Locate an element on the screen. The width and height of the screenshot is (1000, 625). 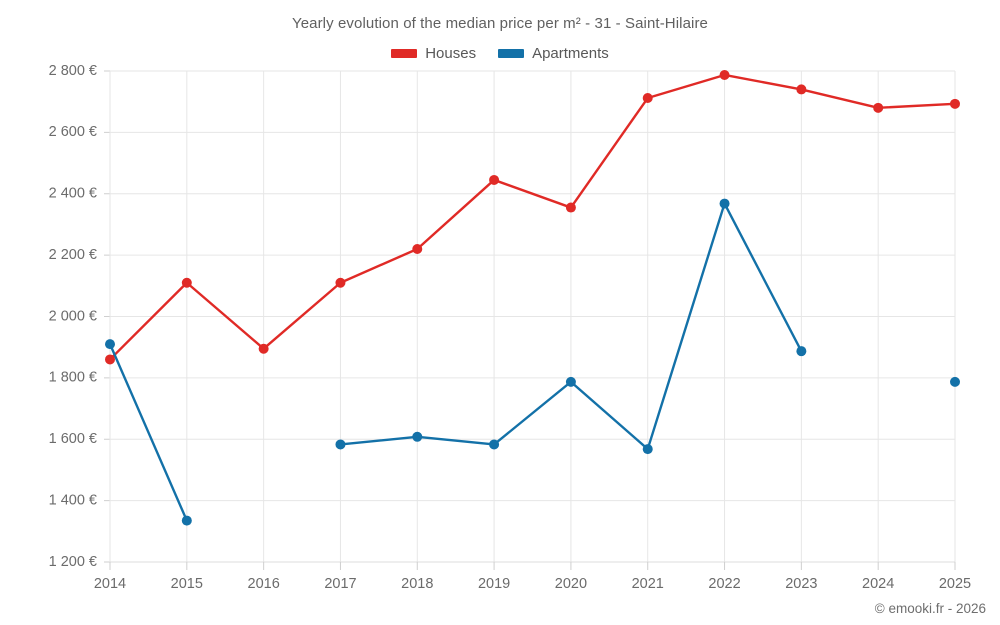
legend-label-houses: Houses is located at coordinates (451, 53).